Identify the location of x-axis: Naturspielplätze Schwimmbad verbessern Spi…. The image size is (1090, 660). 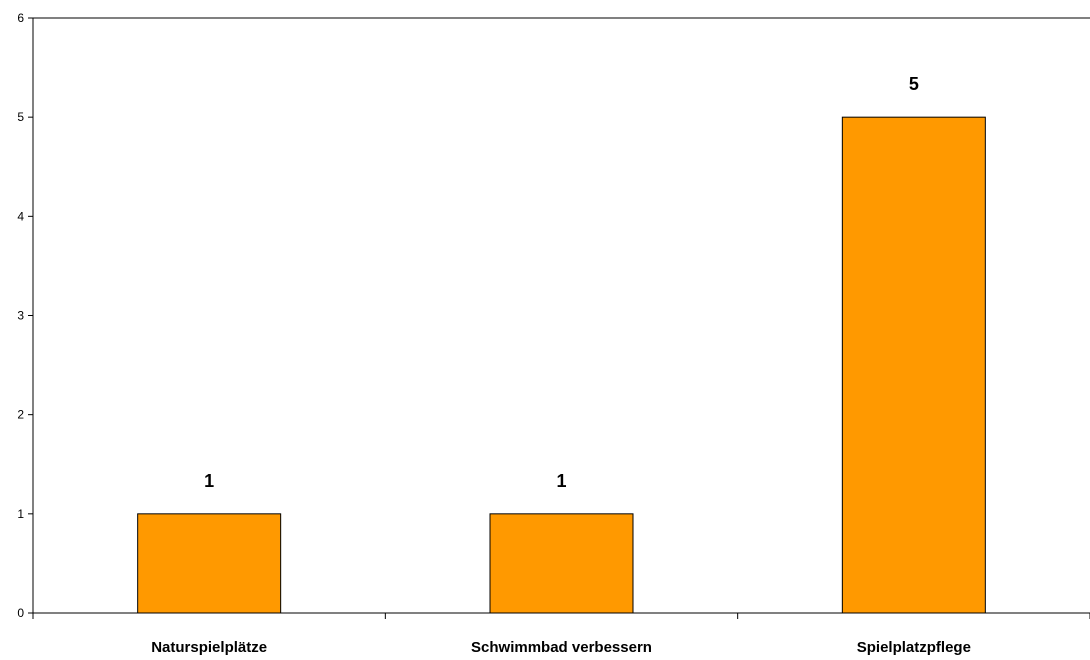
(561, 634).